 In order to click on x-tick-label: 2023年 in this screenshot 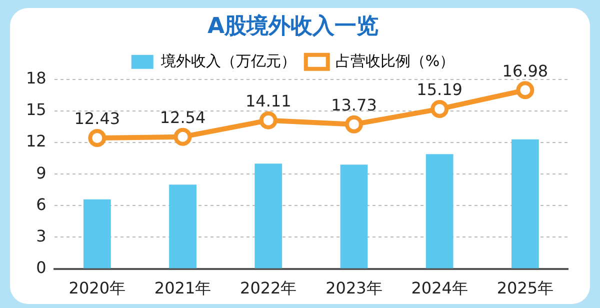, I will do `click(354, 288)`.